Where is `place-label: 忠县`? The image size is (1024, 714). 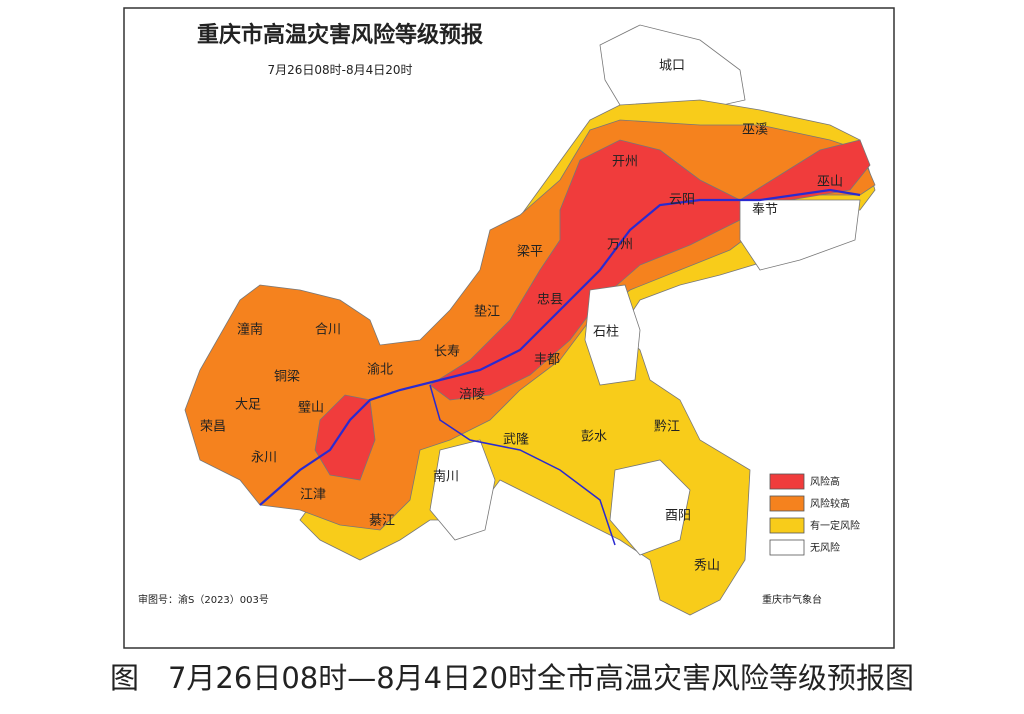 place-label: 忠县 is located at coordinates (550, 300).